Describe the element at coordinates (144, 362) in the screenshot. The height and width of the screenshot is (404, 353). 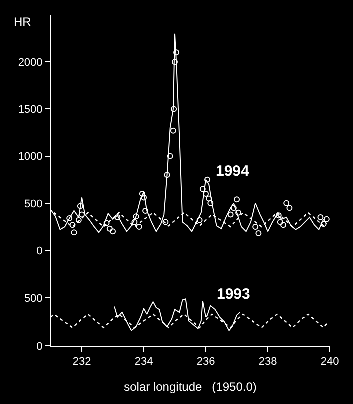
I see `x-tick-label: 234` at that location.